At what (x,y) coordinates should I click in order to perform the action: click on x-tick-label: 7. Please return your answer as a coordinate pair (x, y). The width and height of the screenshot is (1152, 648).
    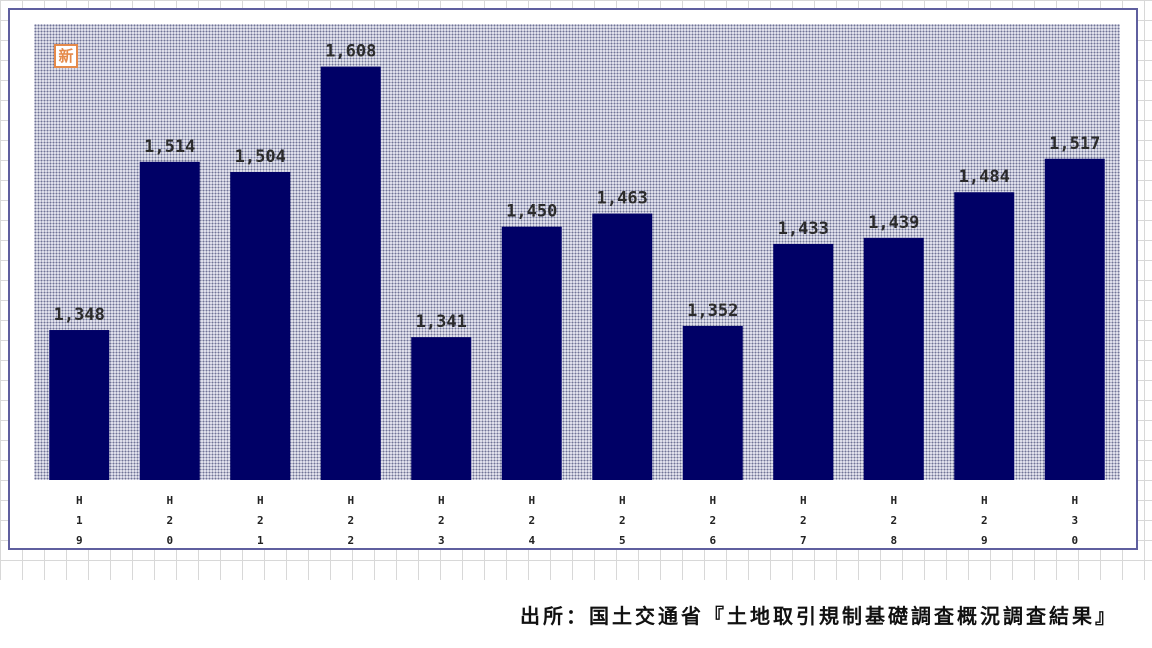
    Looking at the image, I should click on (803, 540).